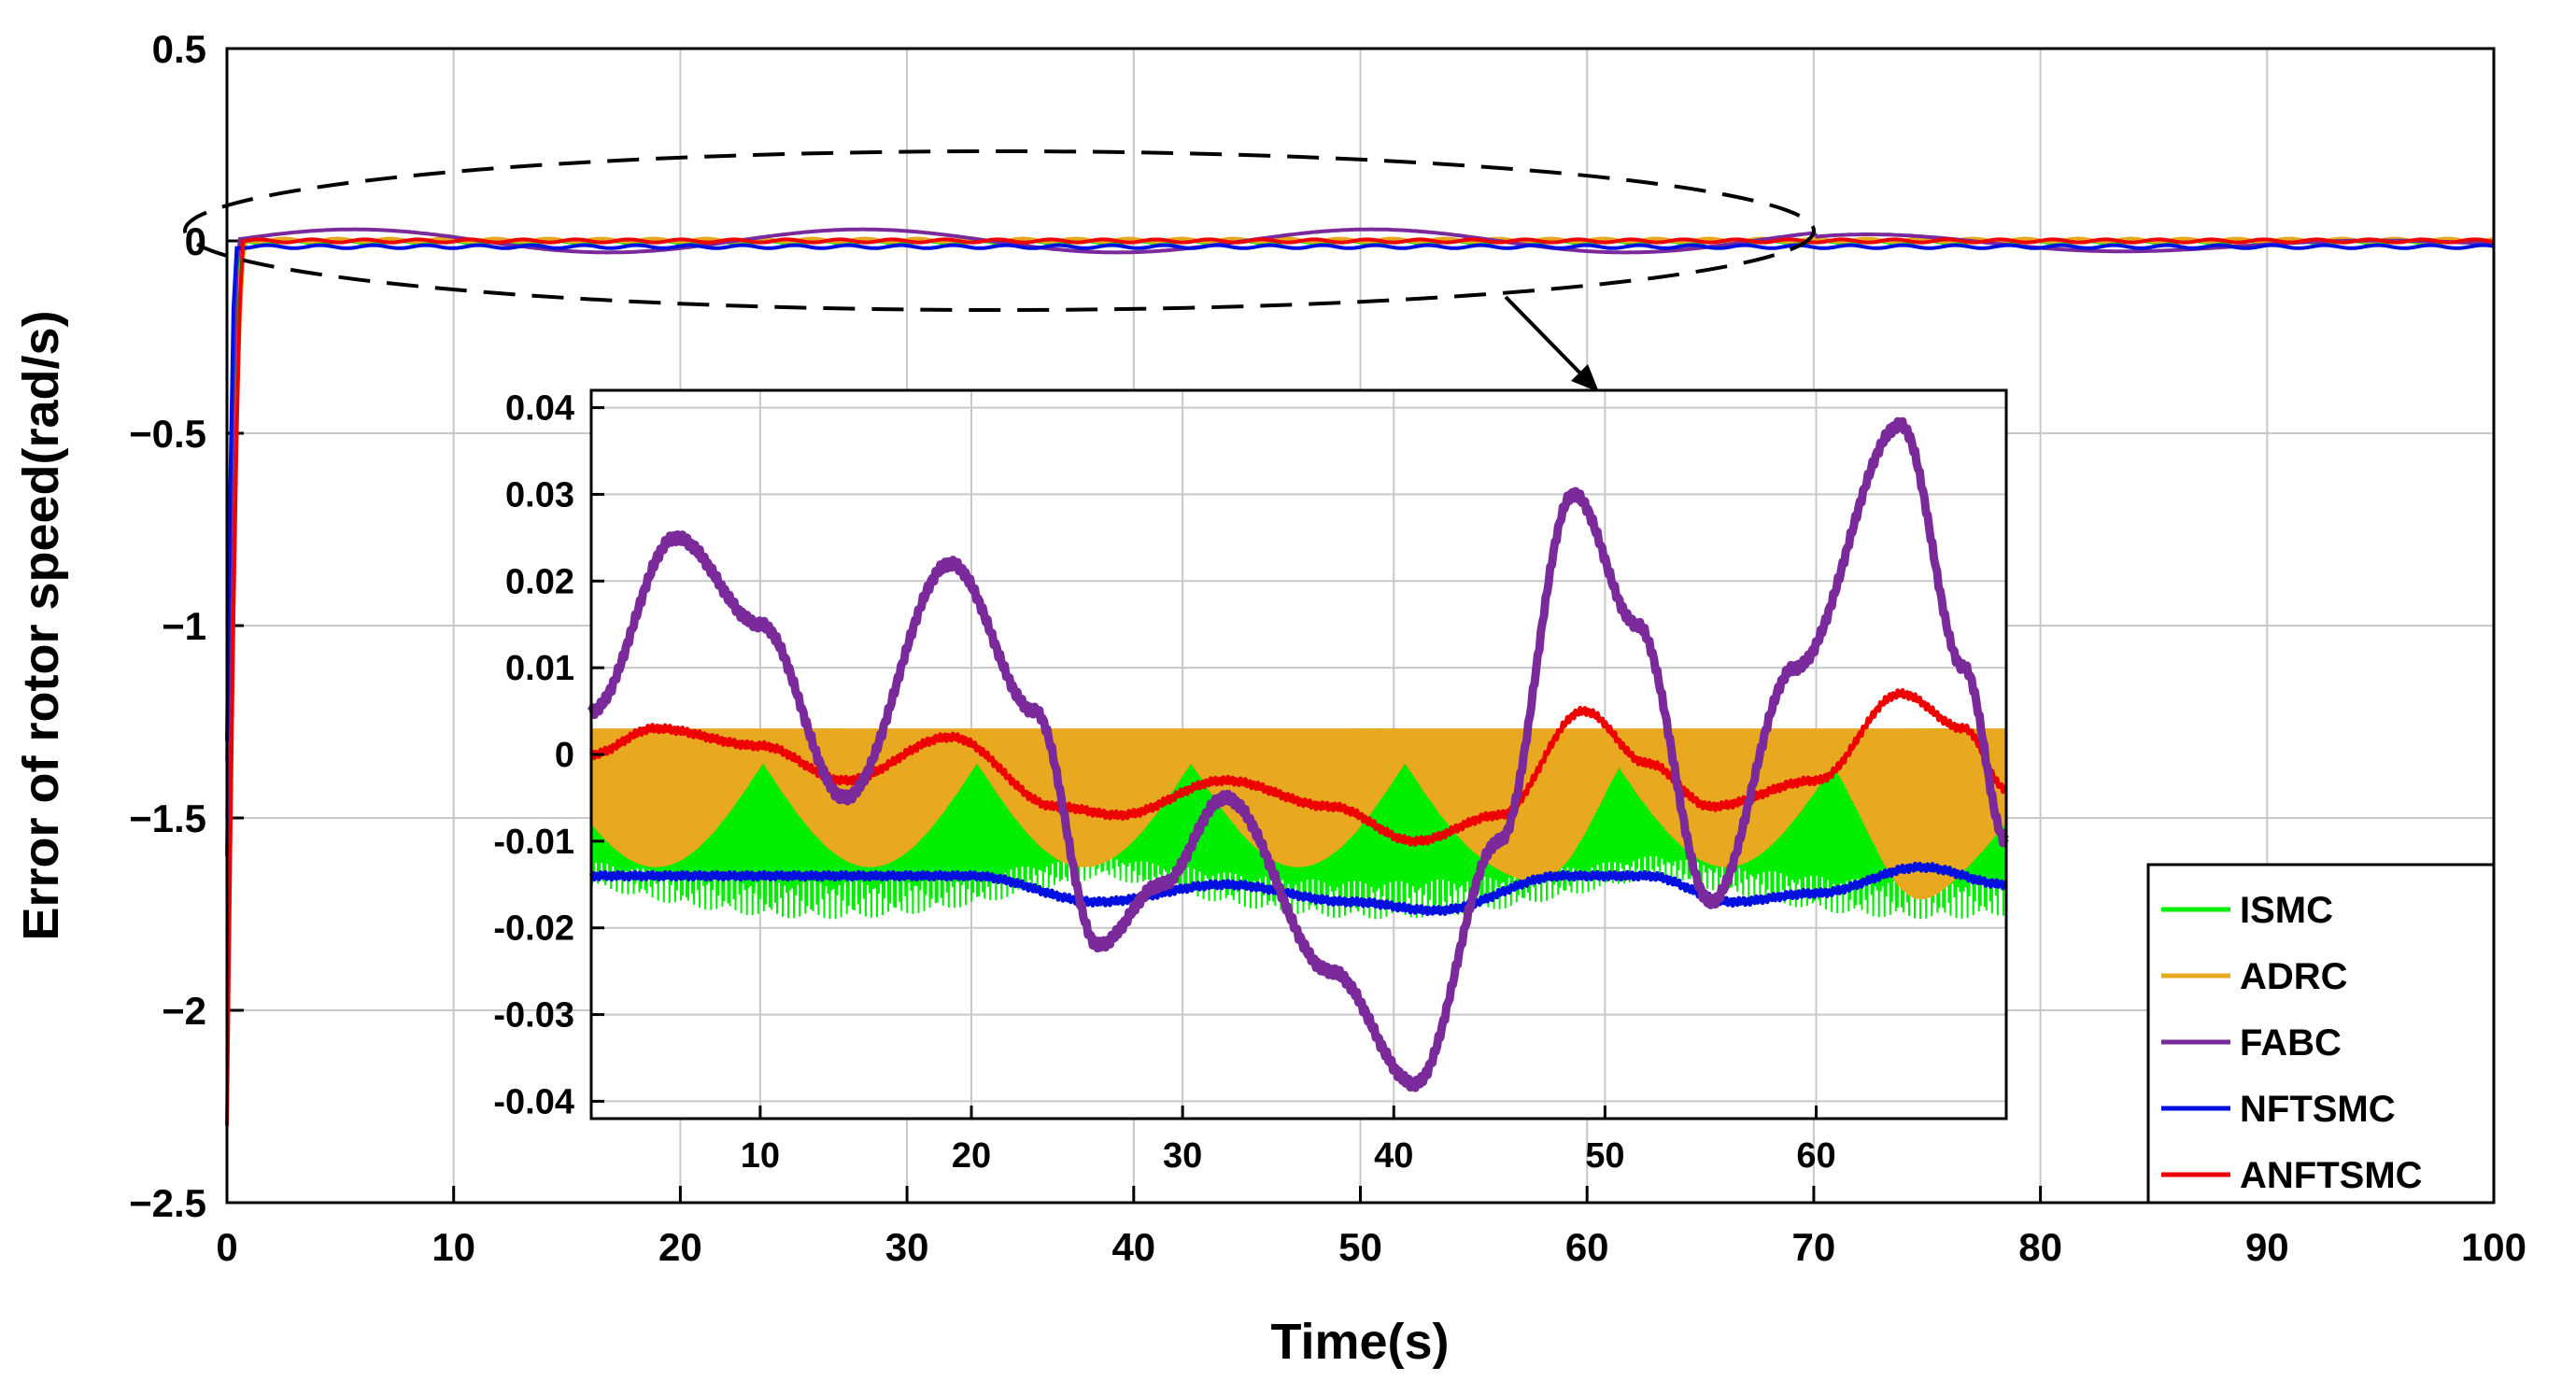 The image size is (2576, 1381). I want to click on inset-ytick-label: -0.02, so click(533, 929).